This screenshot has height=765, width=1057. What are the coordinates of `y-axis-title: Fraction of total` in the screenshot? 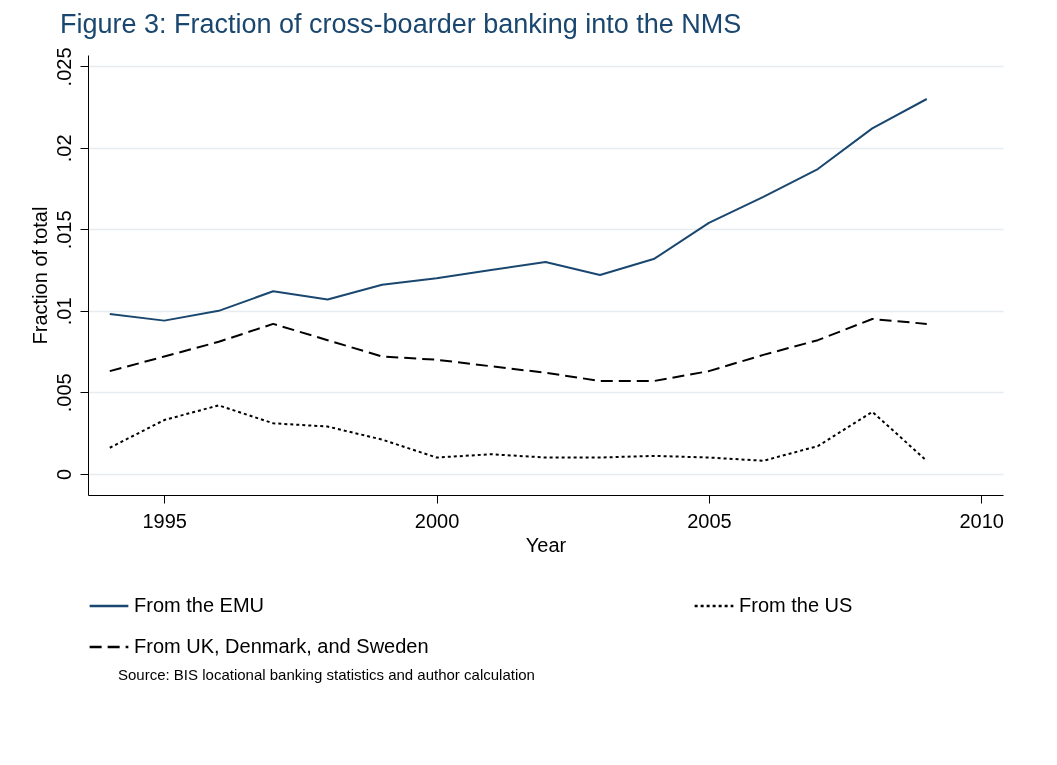 It's located at (39, 275).